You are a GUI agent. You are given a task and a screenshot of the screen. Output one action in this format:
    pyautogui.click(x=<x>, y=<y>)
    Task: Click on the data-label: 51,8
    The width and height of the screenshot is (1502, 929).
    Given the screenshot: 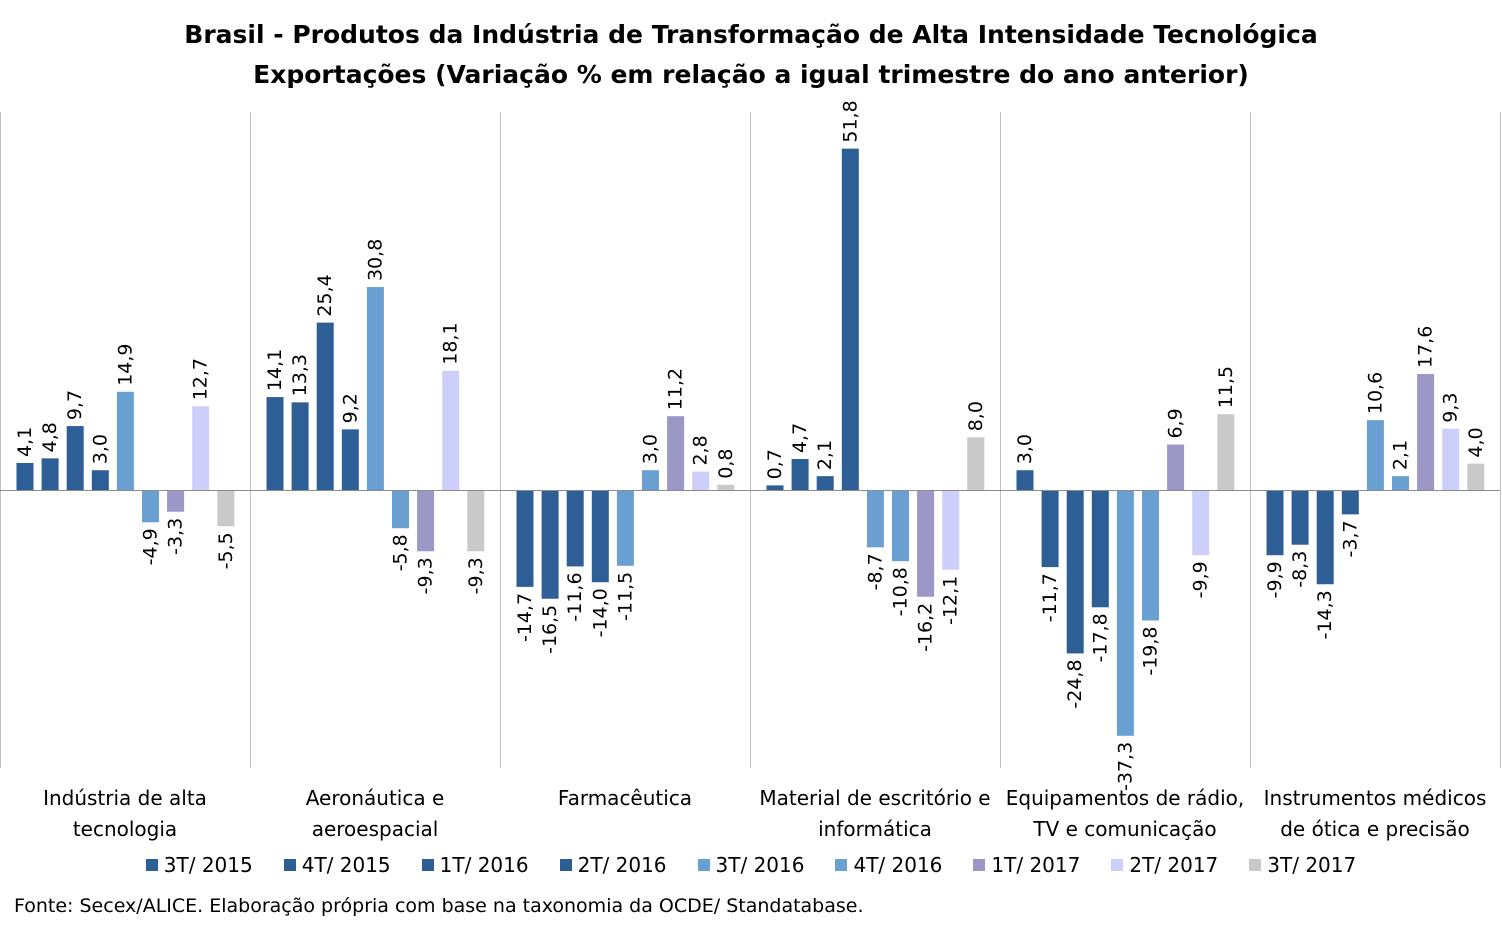 What is the action you would take?
    pyautogui.click(x=850, y=121)
    